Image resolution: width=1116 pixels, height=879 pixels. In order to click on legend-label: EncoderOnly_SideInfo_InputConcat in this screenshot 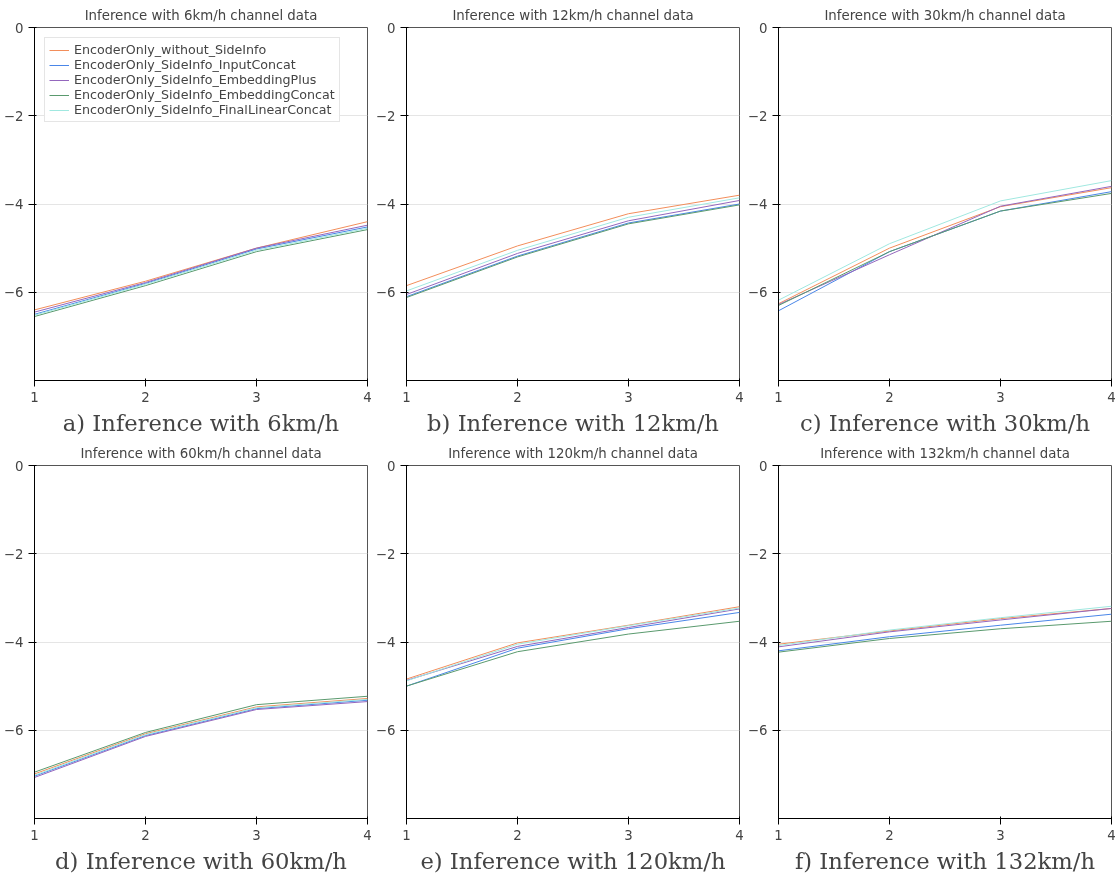, I will do `click(185, 64)`.